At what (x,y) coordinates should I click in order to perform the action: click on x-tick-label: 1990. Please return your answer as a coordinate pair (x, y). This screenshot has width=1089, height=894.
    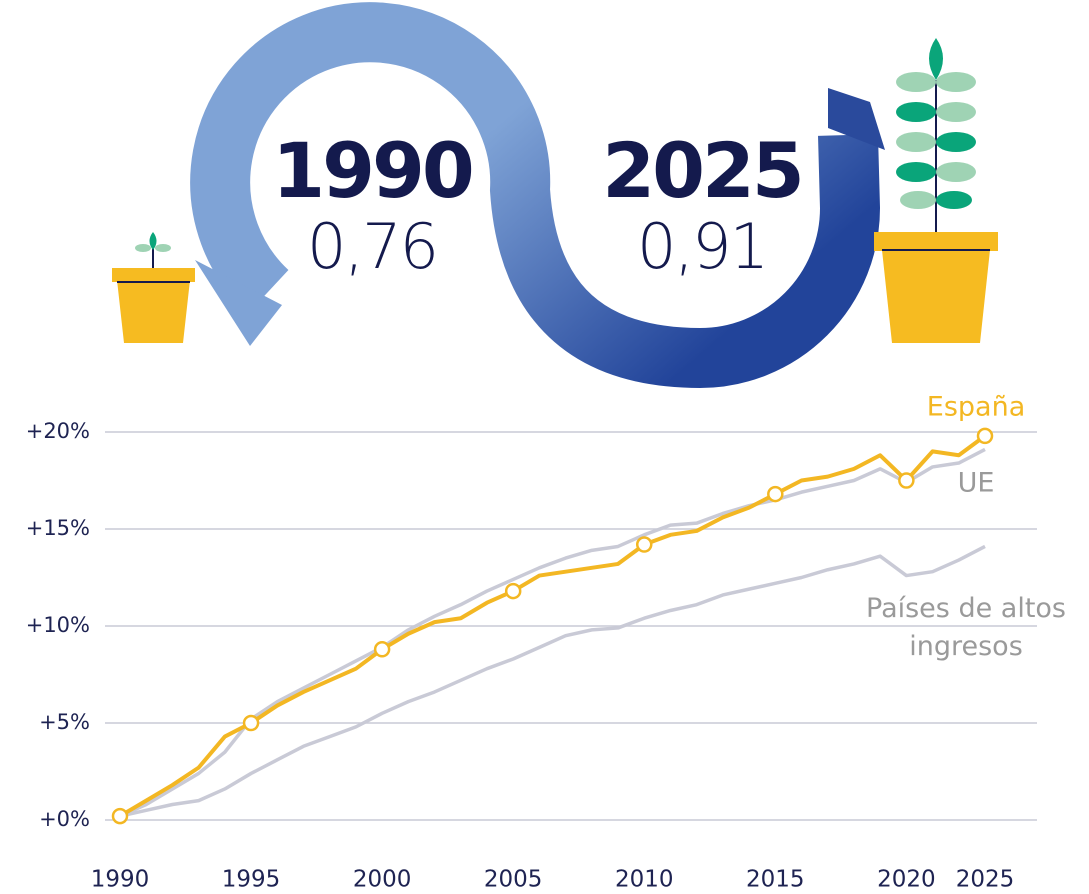
    Looking at the image, I should click on (120, 880).